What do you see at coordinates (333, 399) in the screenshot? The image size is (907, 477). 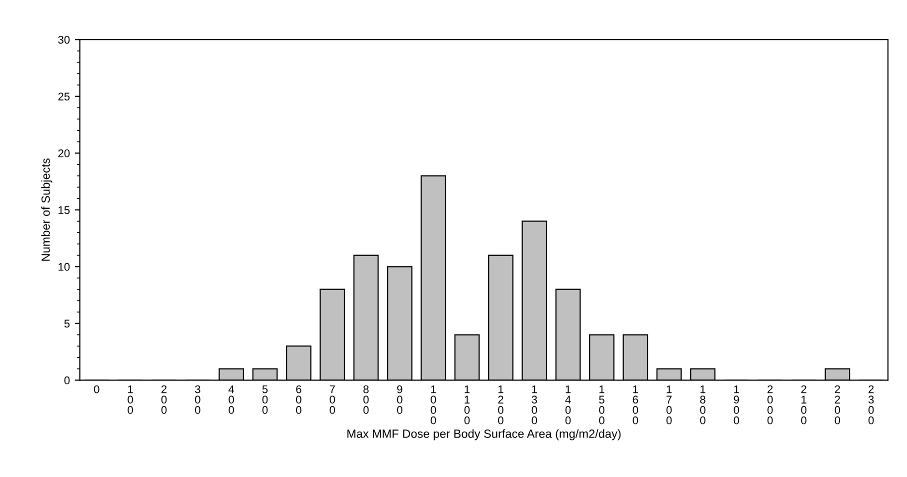 I see `x-tick-label: 700` at bounding box center [333, 399].